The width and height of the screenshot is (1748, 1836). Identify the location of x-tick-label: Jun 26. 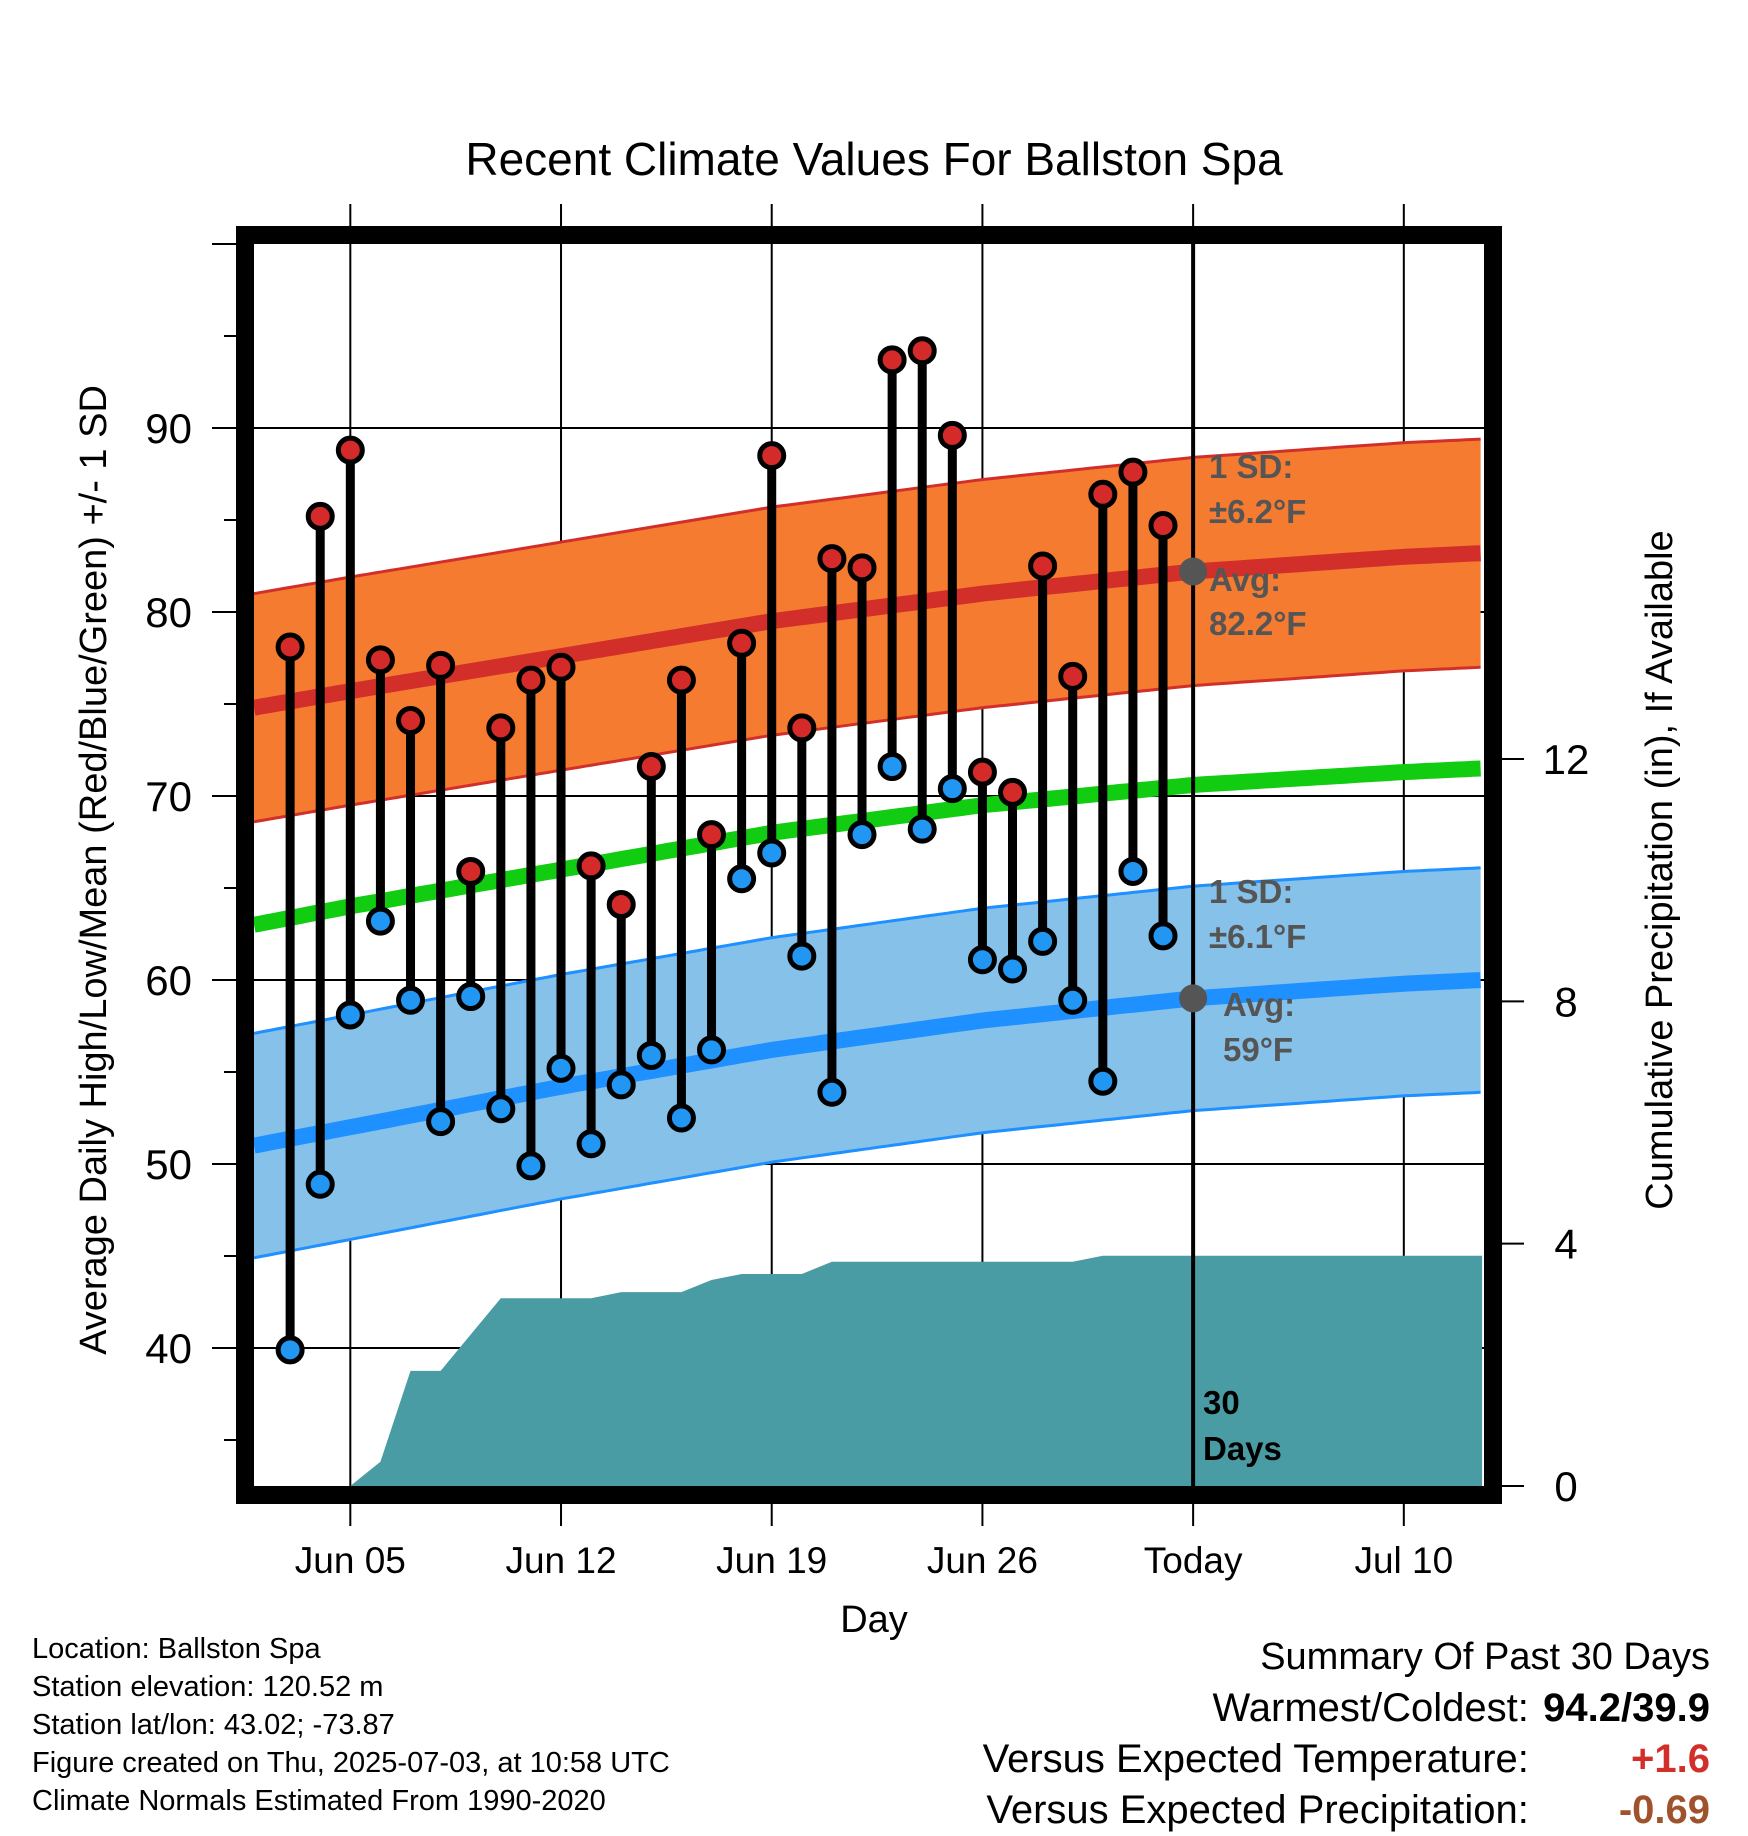
(982, 1560).